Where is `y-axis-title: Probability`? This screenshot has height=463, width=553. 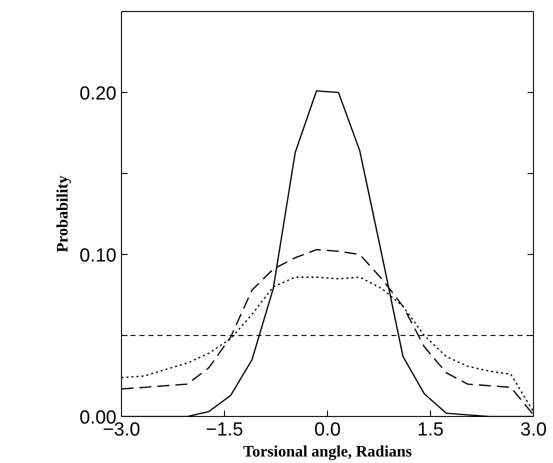 y-axis-title: Probability is located at coordinates (63, 214).